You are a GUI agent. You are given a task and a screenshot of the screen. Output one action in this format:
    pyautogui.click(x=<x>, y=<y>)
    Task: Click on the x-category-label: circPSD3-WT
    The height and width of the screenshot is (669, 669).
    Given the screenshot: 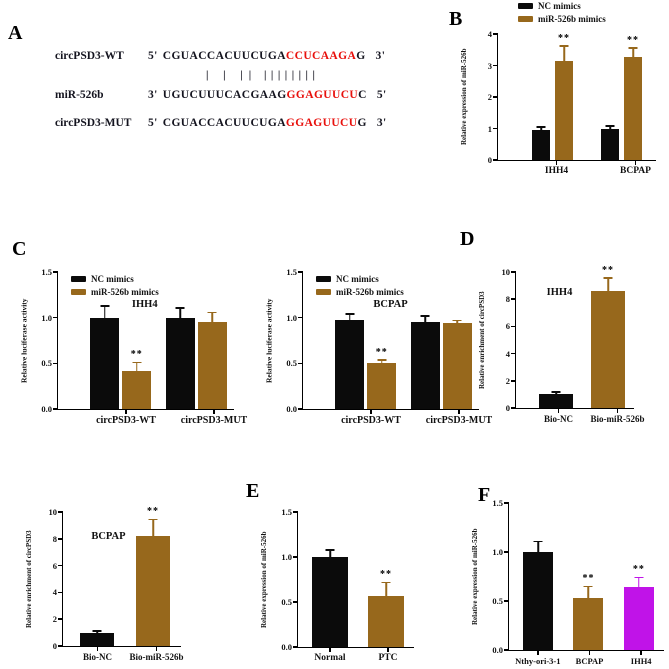 What is the action you would take?
    pyautogui.click(x=126, y=418)
    